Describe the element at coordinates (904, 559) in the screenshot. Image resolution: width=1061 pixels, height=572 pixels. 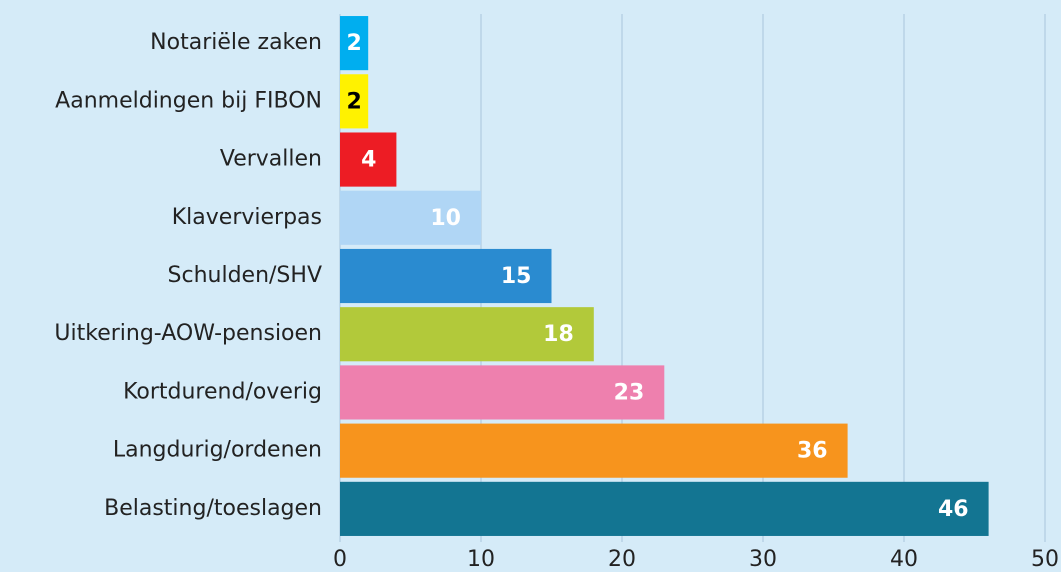
I see `x-tick-label: 40` at that location.